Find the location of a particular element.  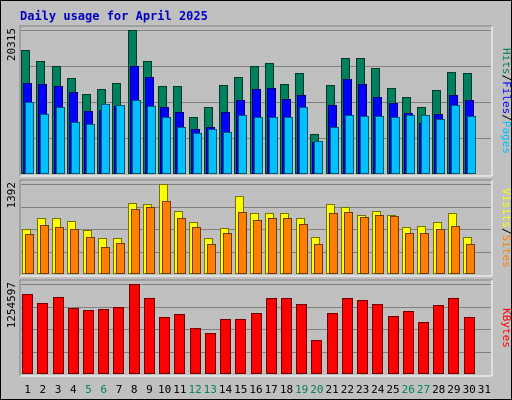

x-tick-label: 26 is located at coordinates (408, 389).